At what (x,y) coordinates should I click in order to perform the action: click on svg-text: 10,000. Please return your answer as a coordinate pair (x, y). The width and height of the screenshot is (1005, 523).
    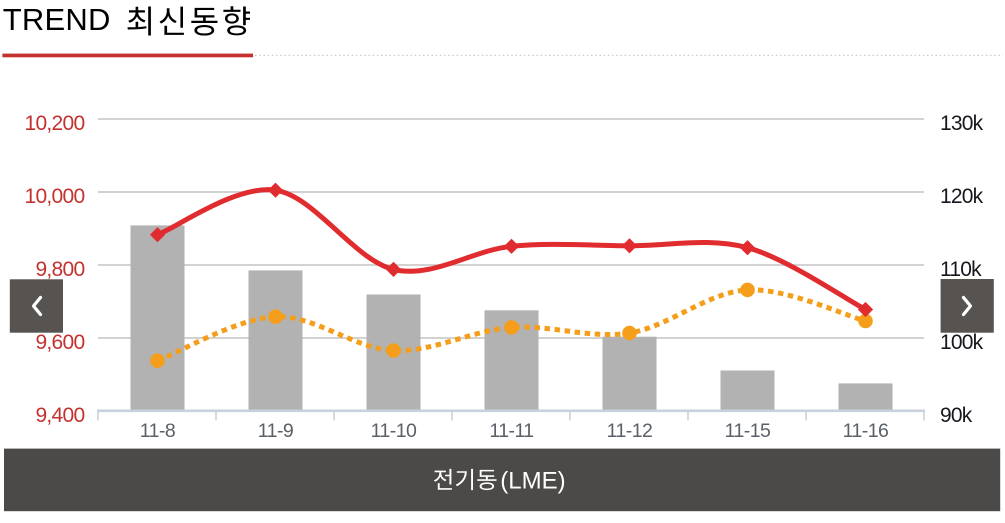
    Looking at the image, I should click on (54, 196).